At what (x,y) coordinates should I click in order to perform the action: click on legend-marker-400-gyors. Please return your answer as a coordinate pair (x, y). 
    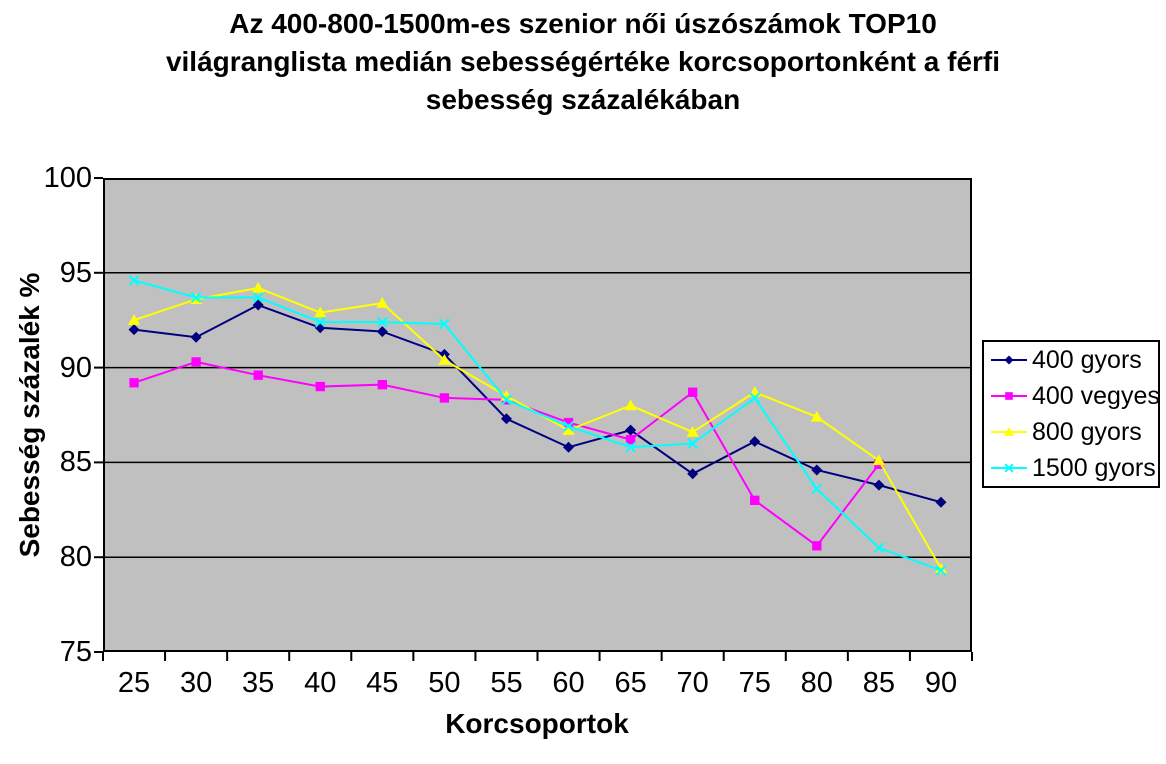
    Looking at the image, I should click on (1009, 360).